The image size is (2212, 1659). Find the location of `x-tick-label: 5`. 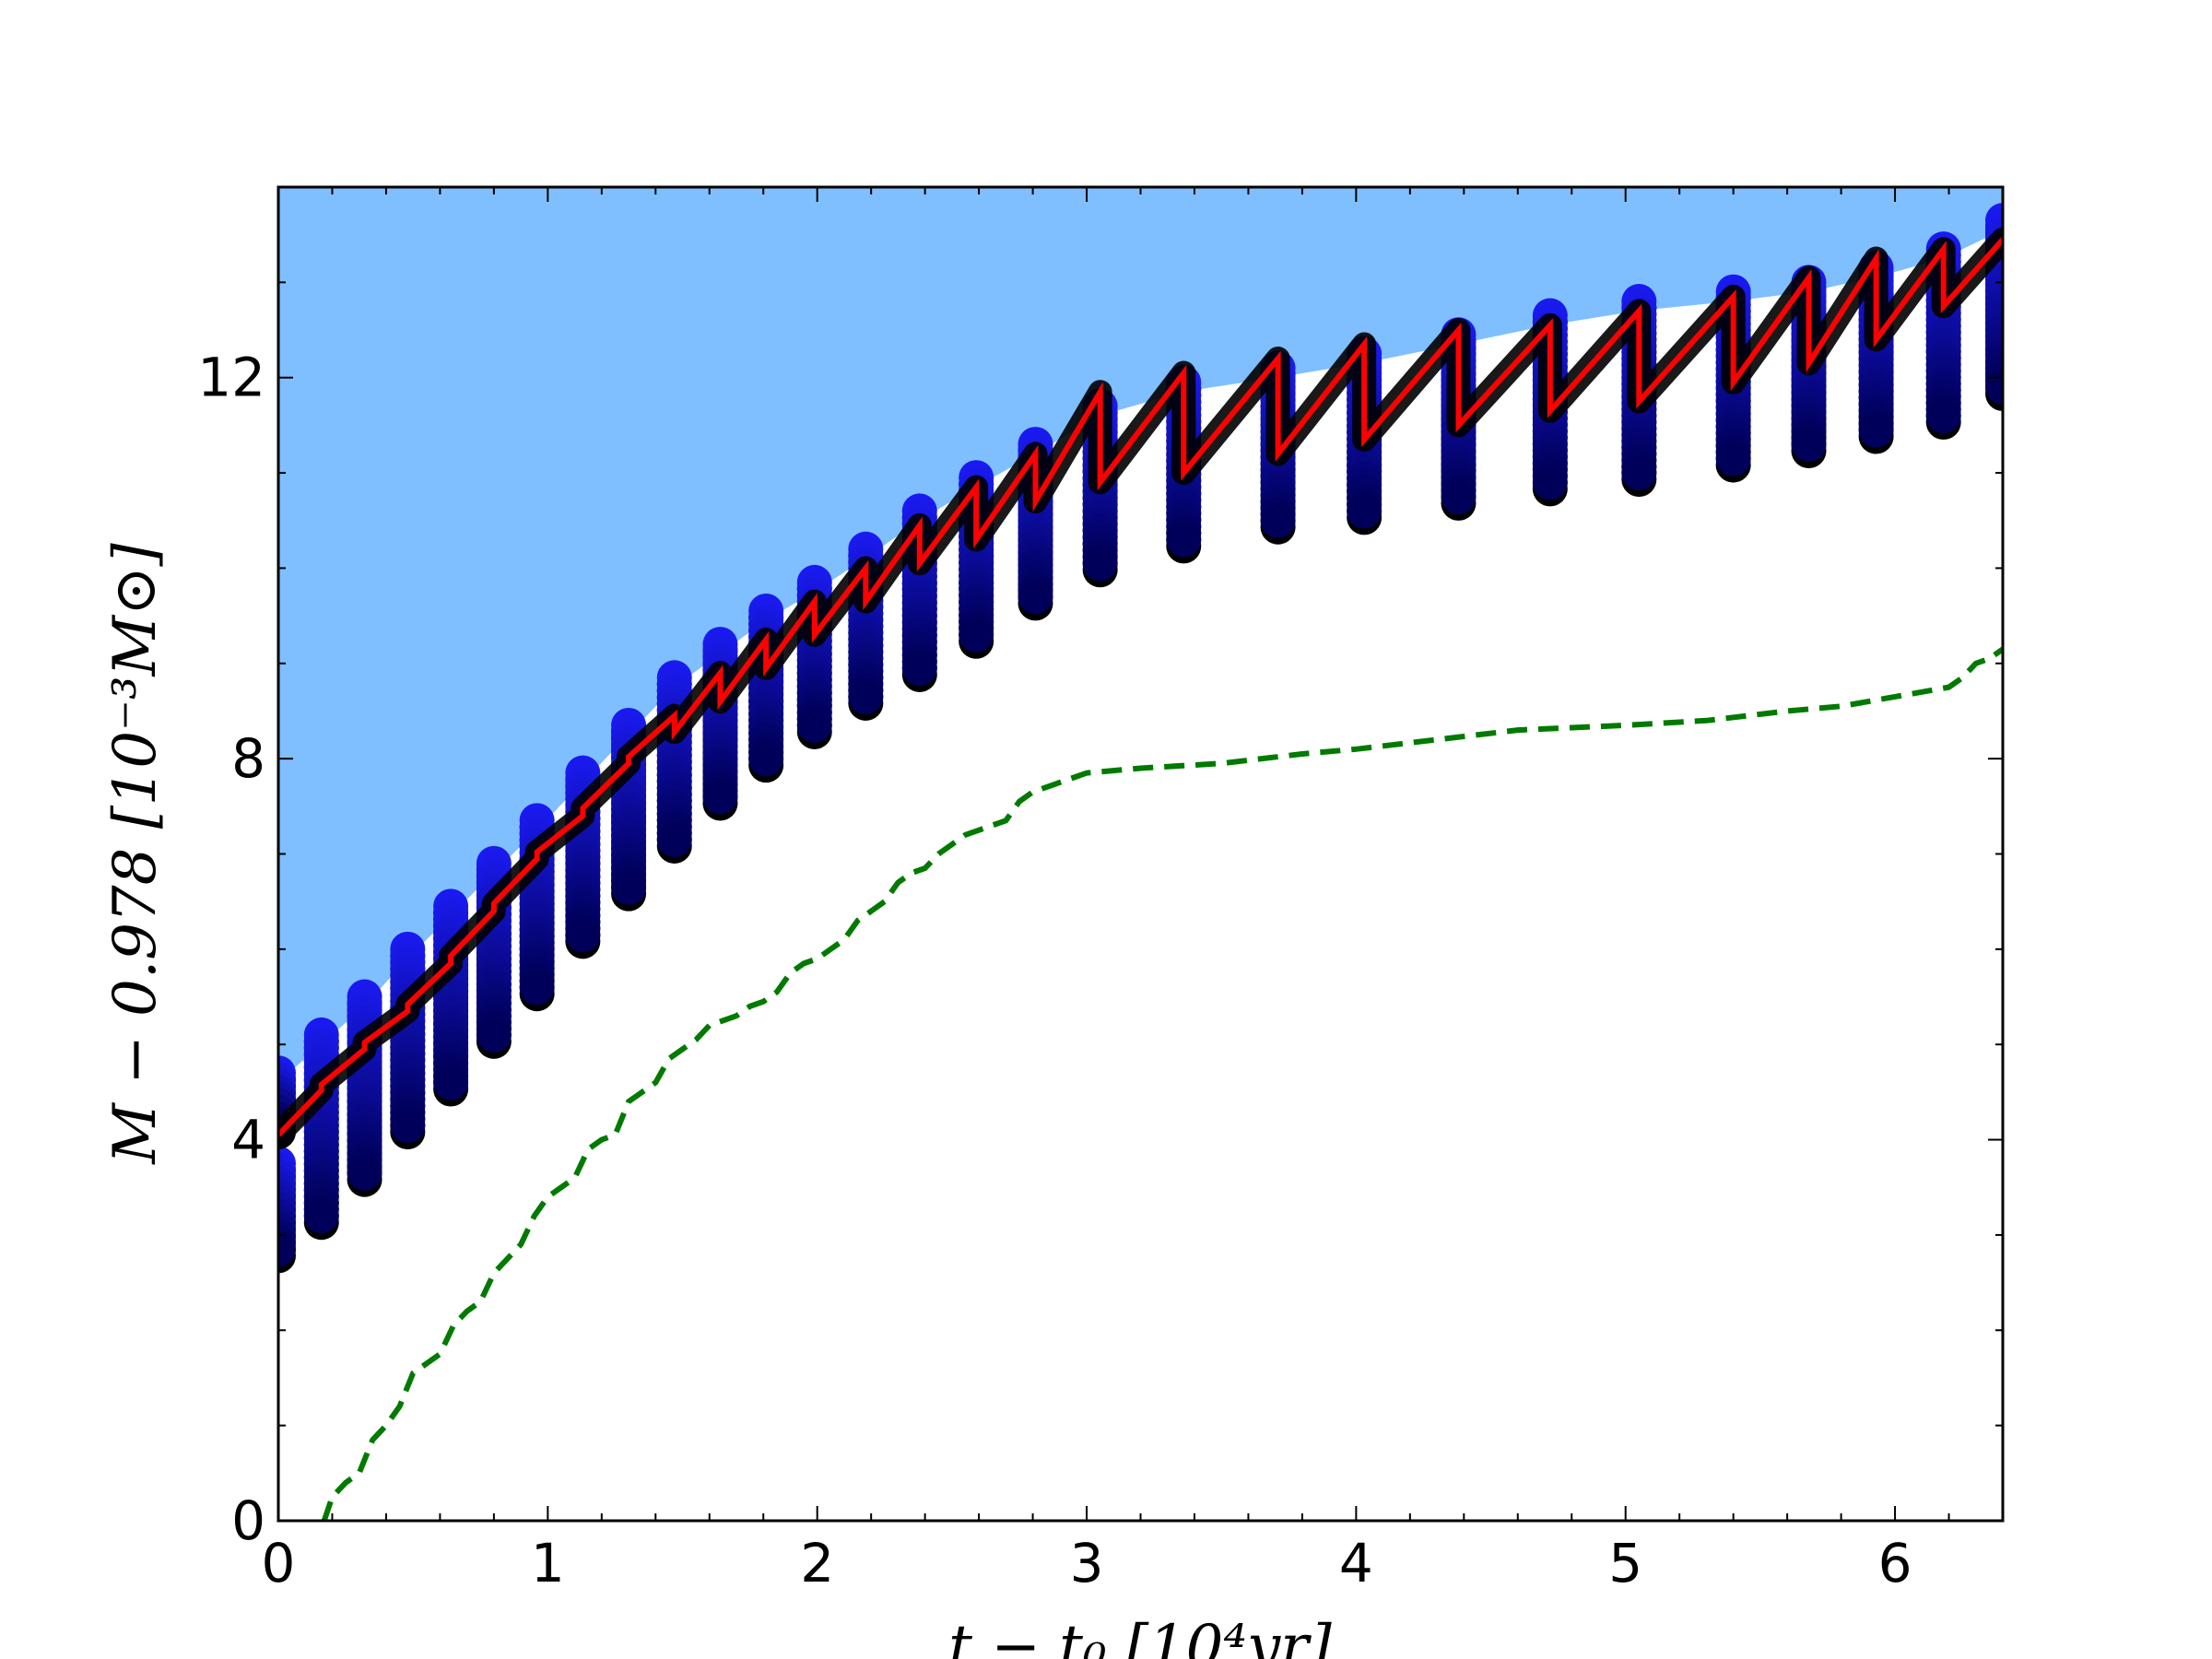

x-tick-label: 5 is located at coordinates (1625, 1563).